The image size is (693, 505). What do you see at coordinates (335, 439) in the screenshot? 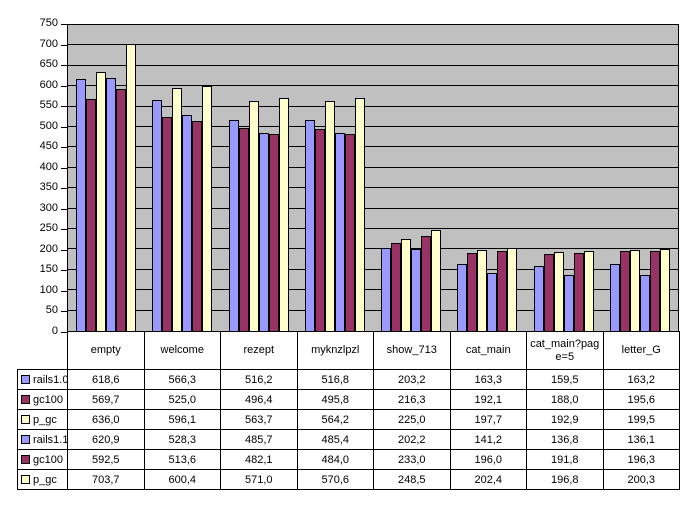
I see `value-cell: 485,4` at bounding box center [335, 439].